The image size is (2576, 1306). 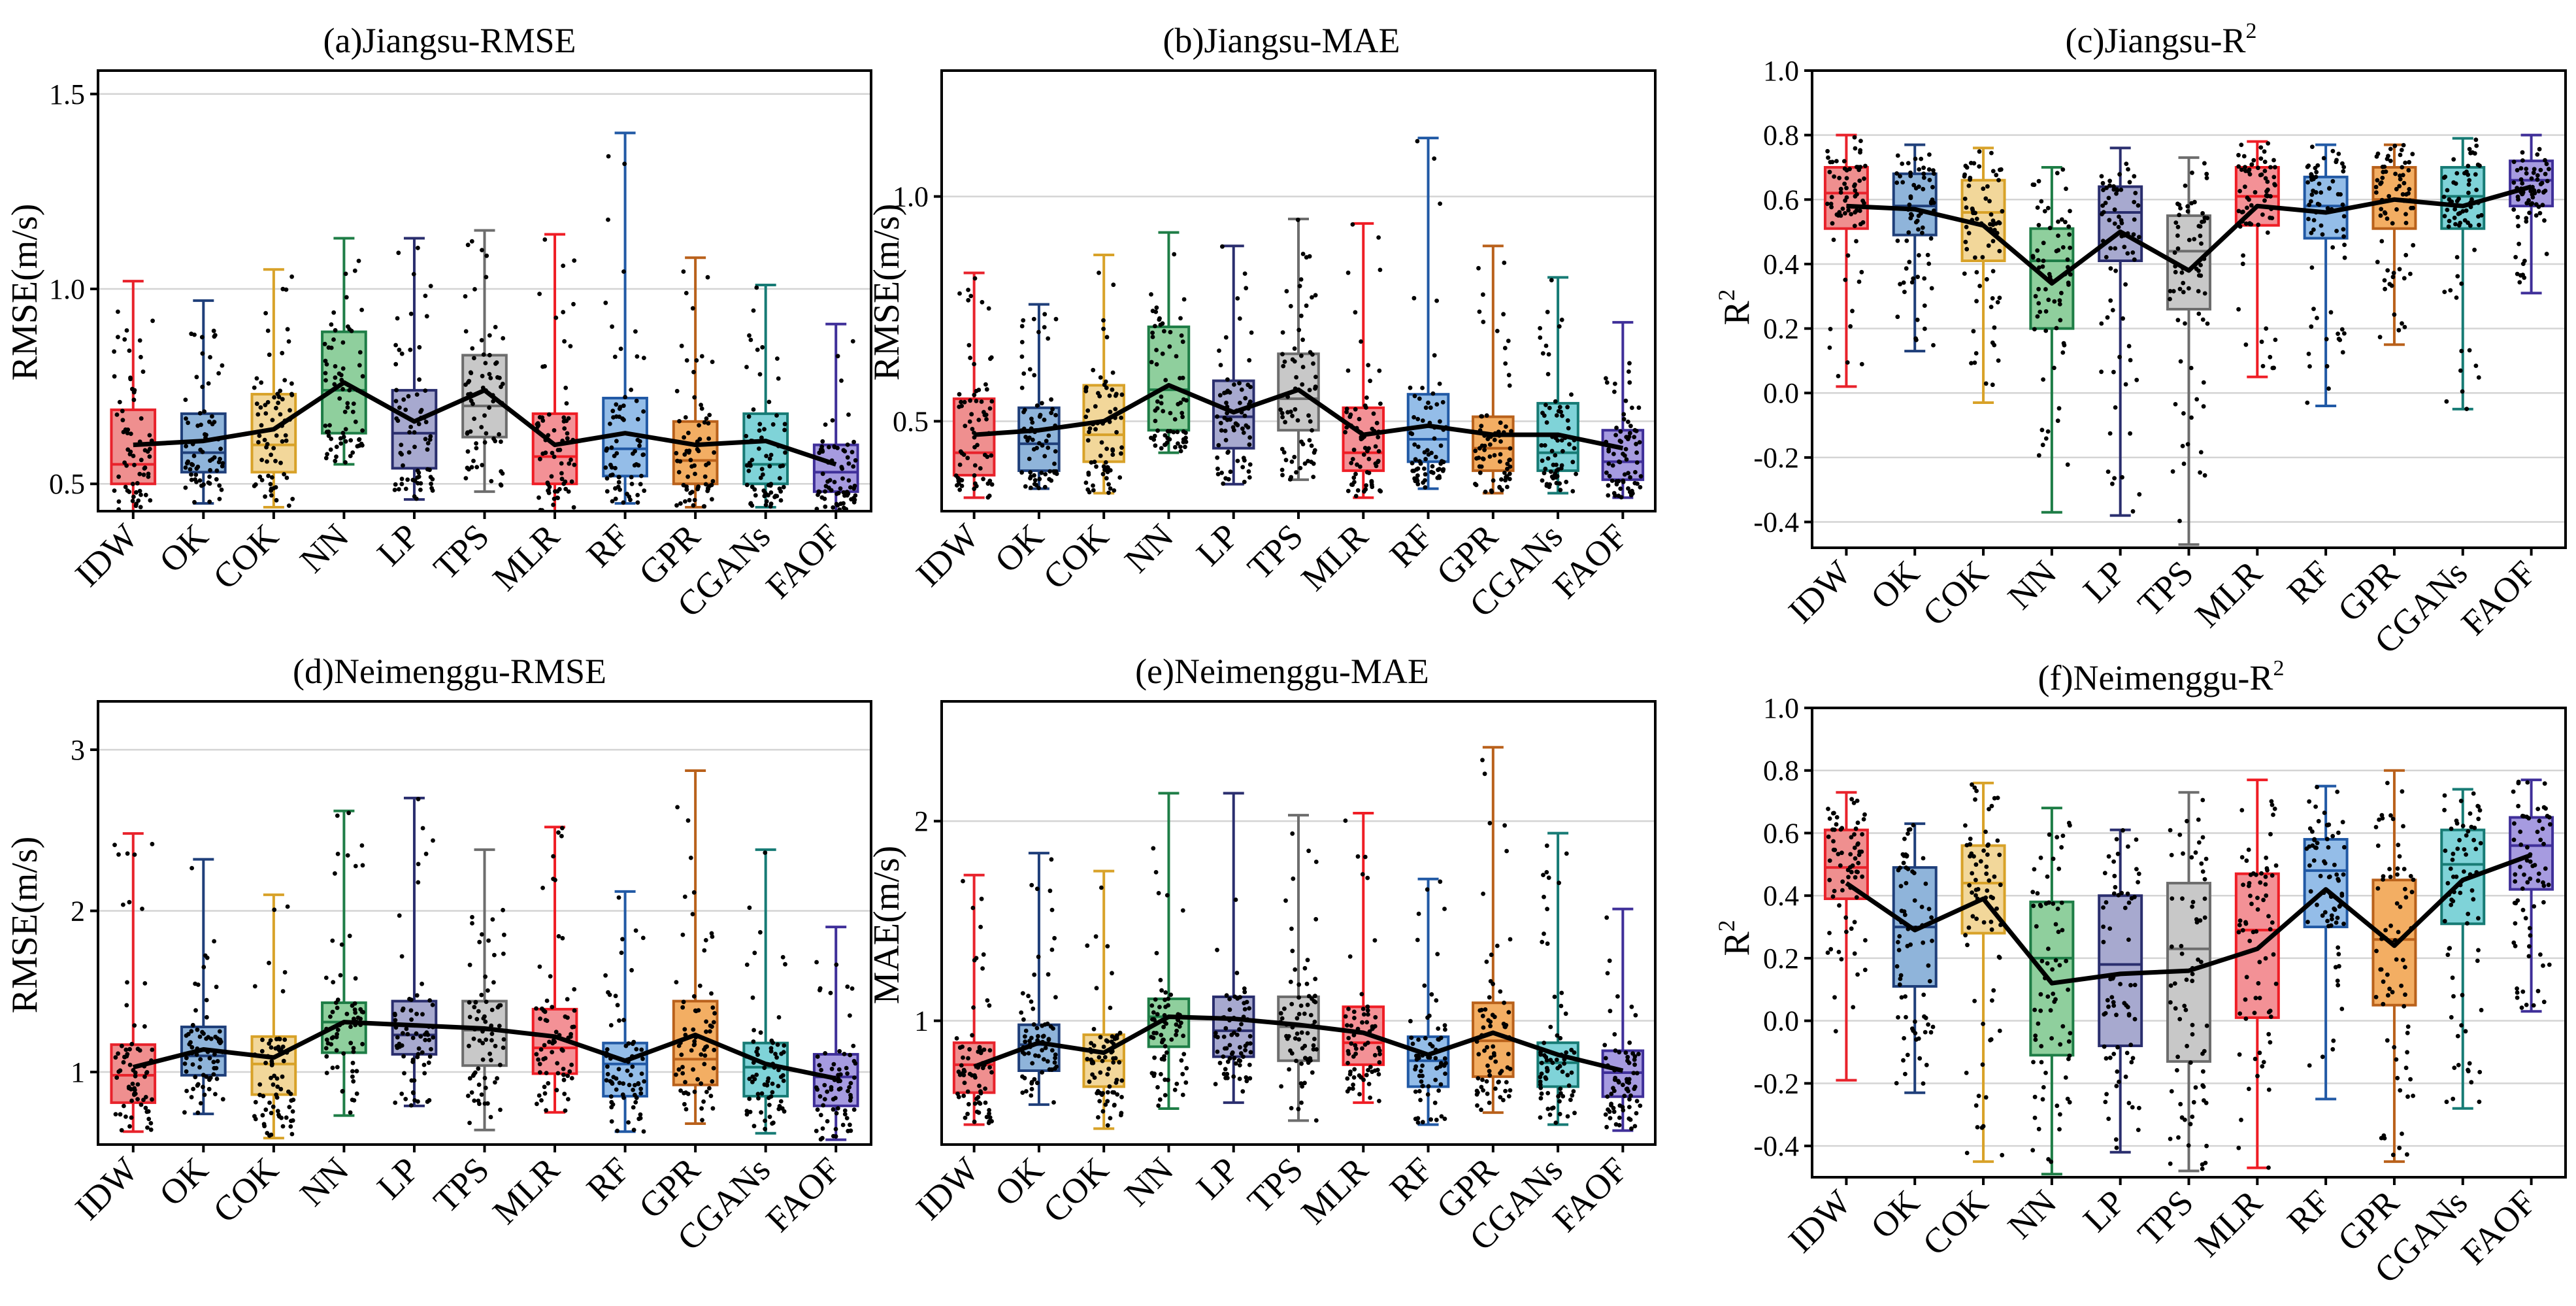 I want to click on x-tick-label: FAOF, so click(x=803, y=1194).